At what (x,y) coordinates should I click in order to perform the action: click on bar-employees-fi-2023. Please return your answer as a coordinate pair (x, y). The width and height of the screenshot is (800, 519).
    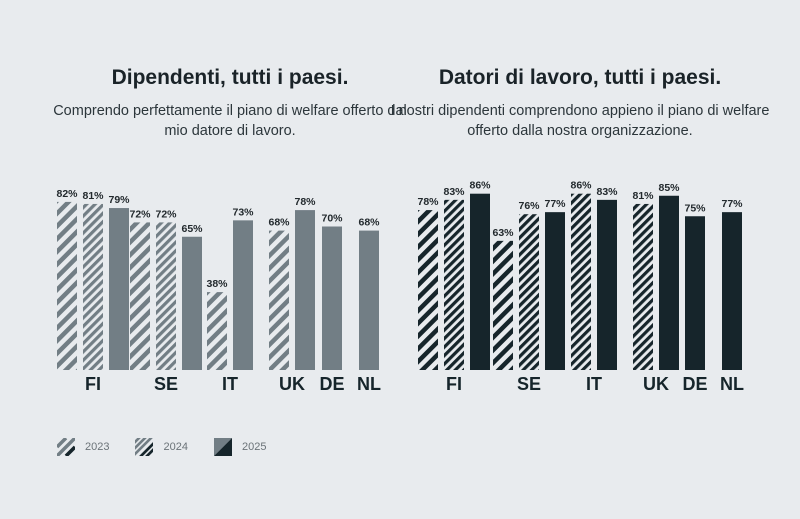
    Looking at the image, I should click on (67, 285).